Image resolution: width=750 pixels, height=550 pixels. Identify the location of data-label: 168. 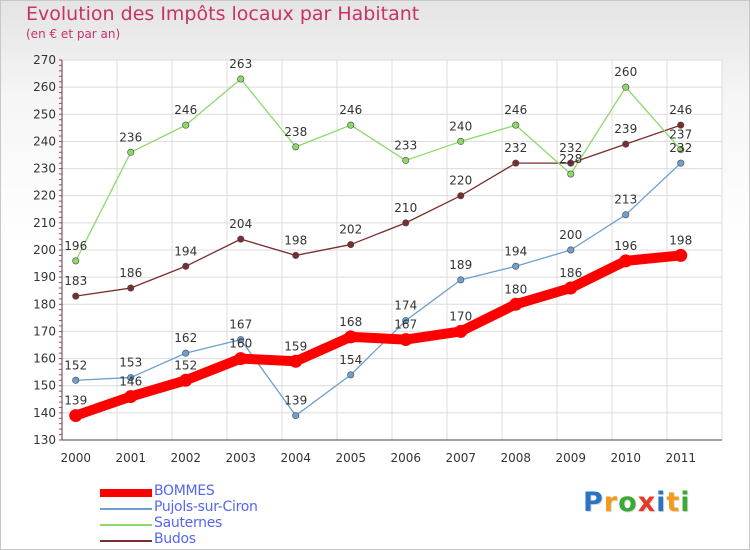
(350, 322).